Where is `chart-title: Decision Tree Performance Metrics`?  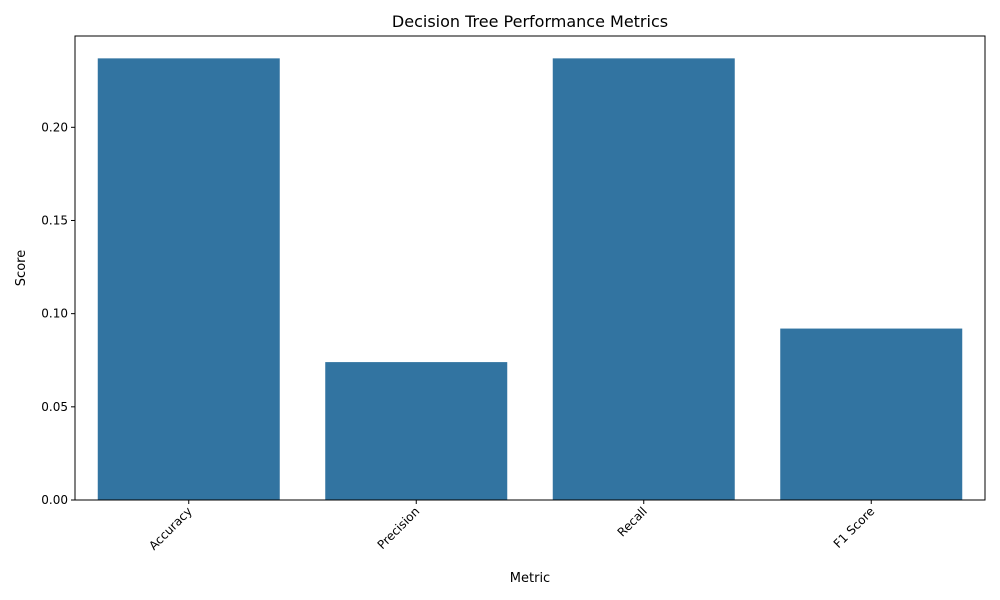
chart-title: Decision Tree Performance Metrics is located at coordinates (530, 21).